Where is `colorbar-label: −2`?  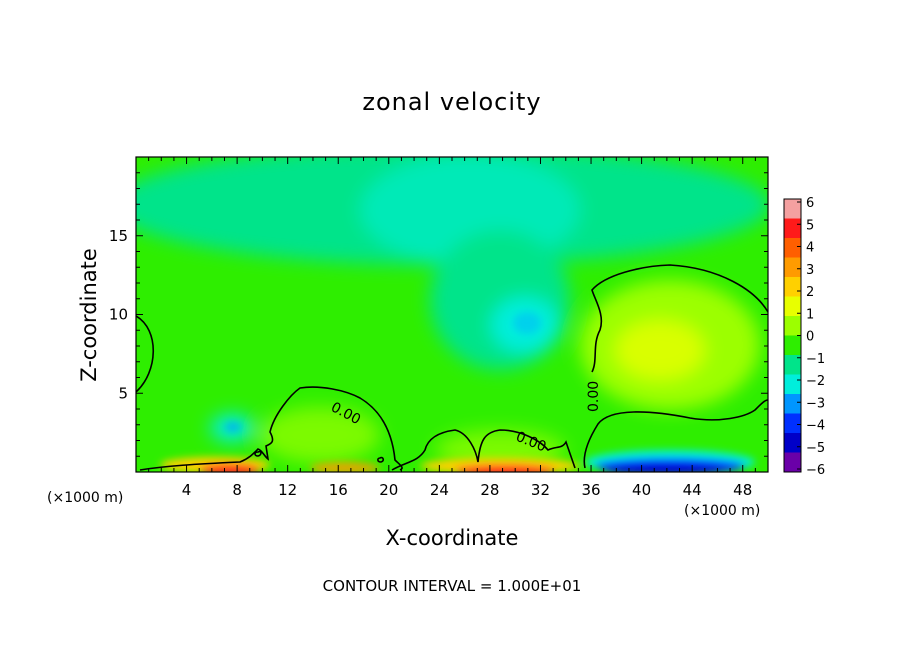
colorbar-label: −2 is located at coordinates (815, 381).